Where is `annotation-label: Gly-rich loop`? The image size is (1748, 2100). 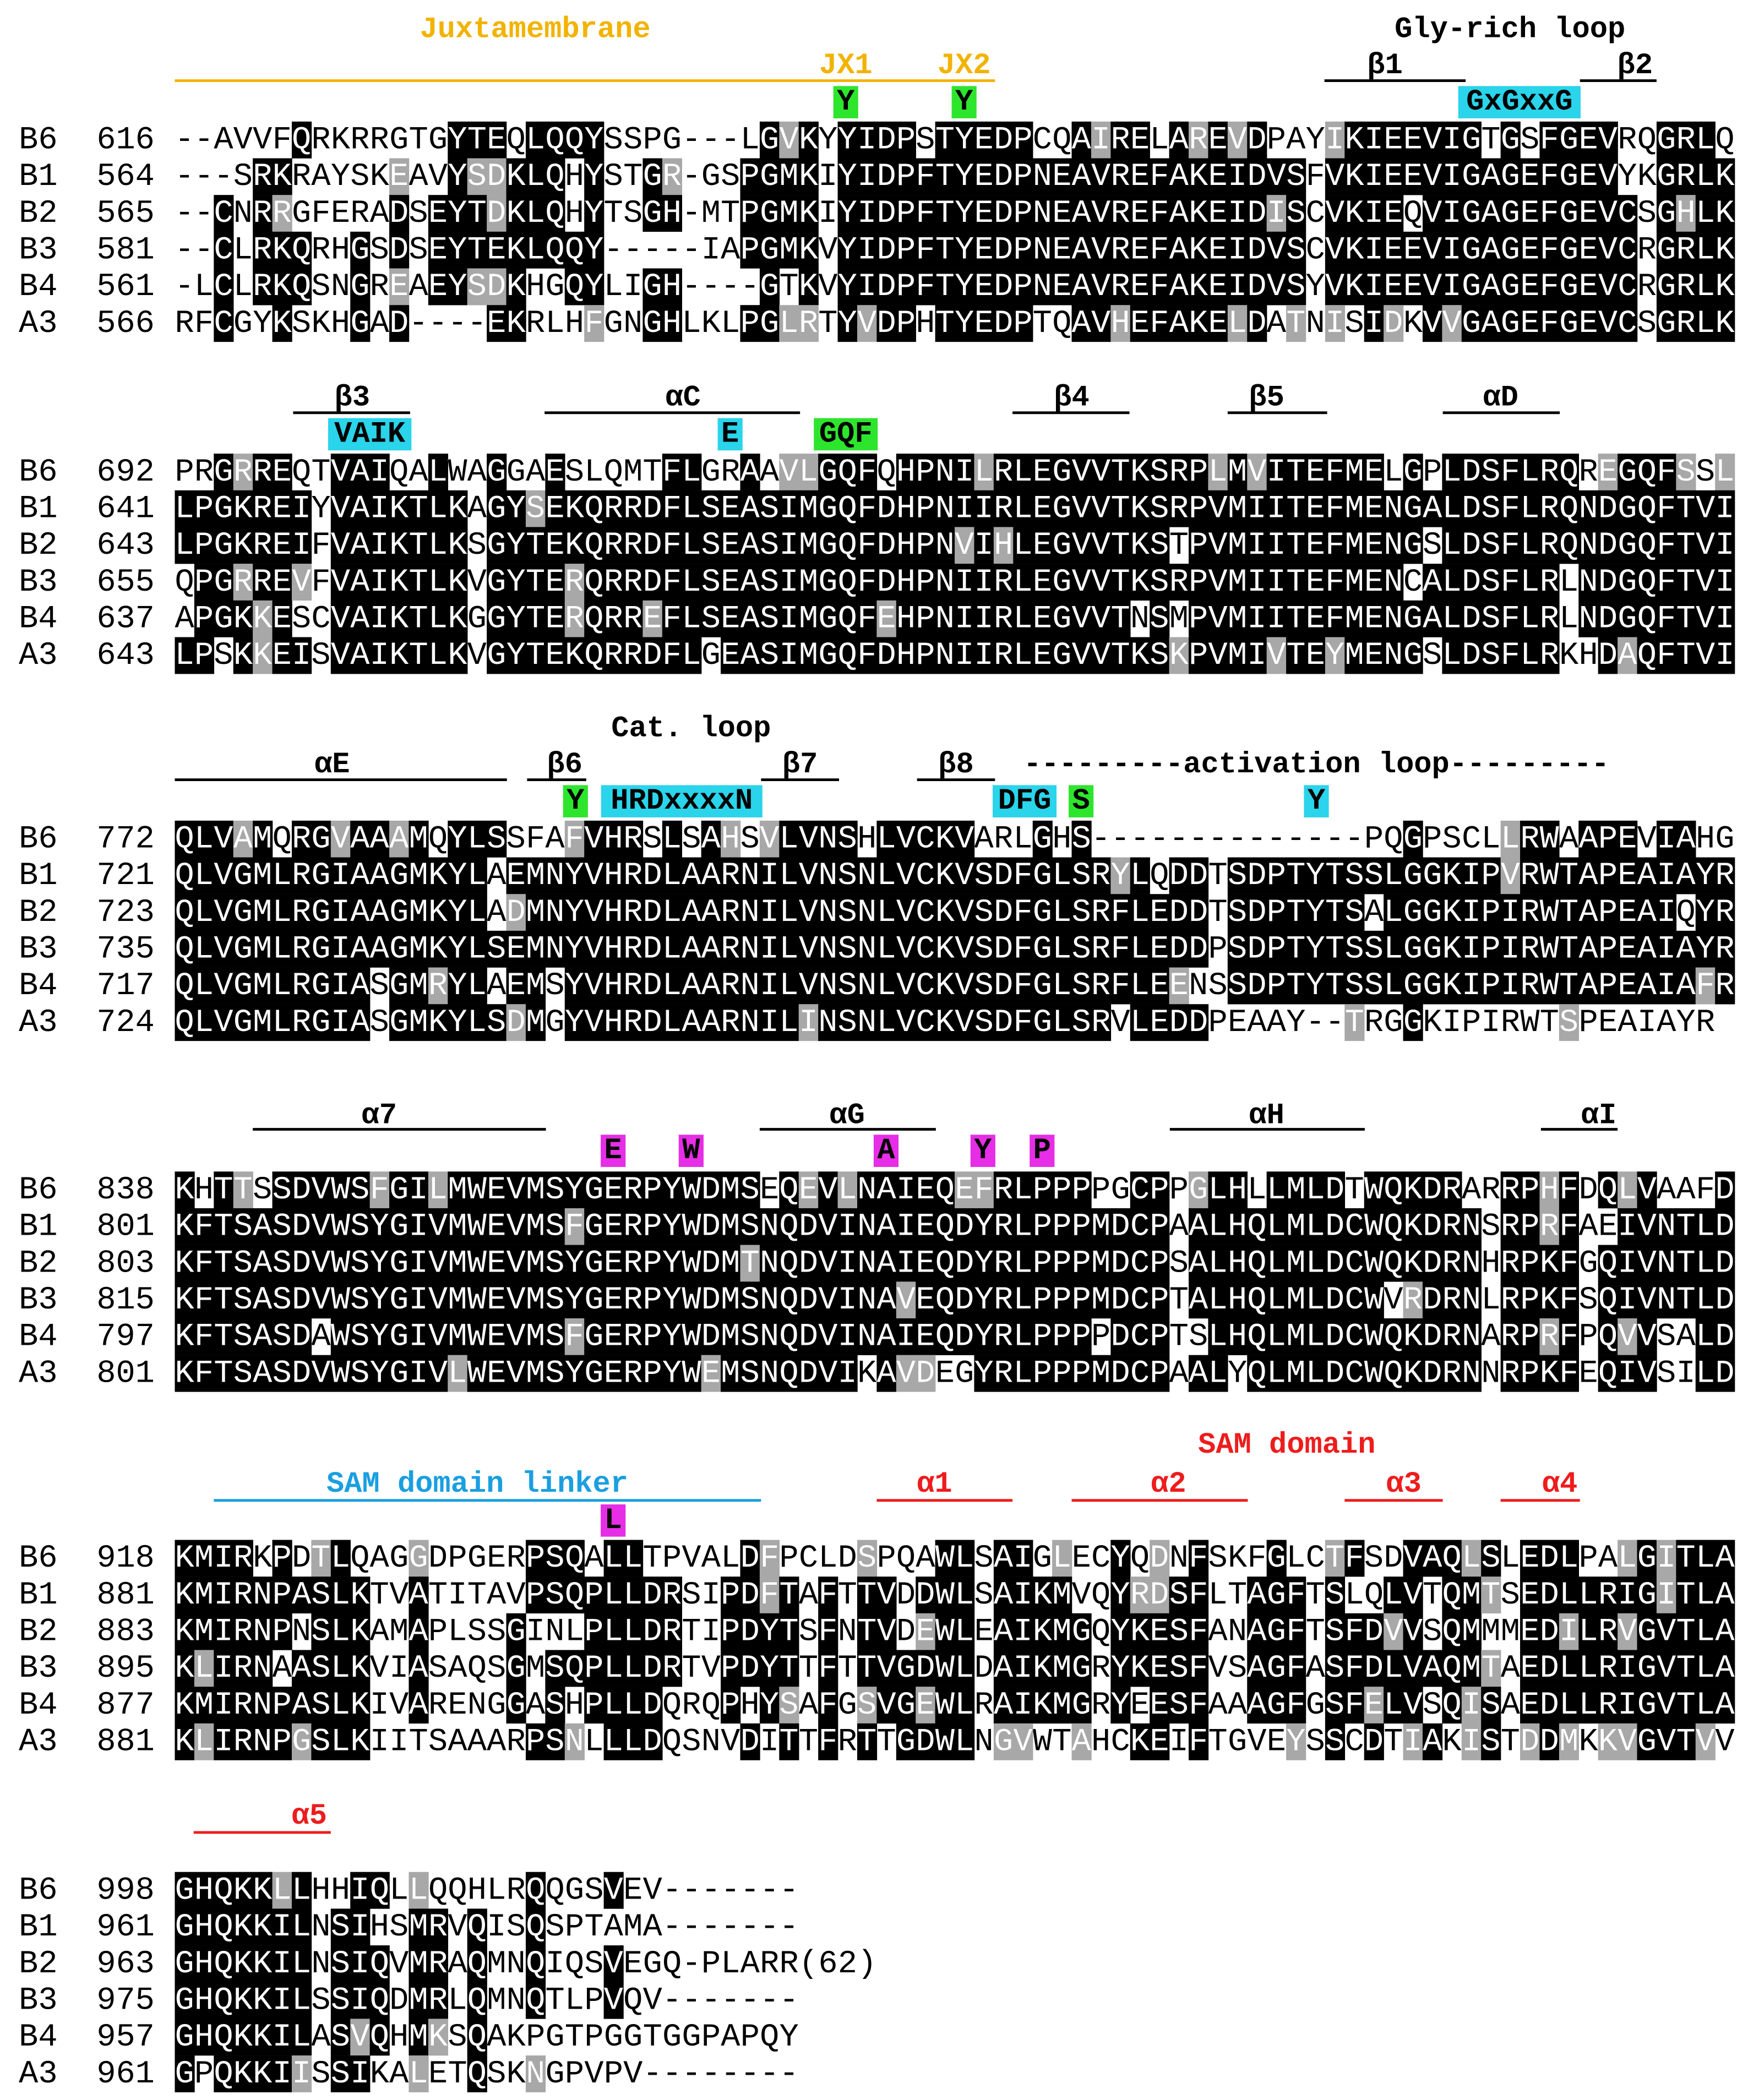
annotation-label: Gly-rich loop is located at coordinates (1510, 30).